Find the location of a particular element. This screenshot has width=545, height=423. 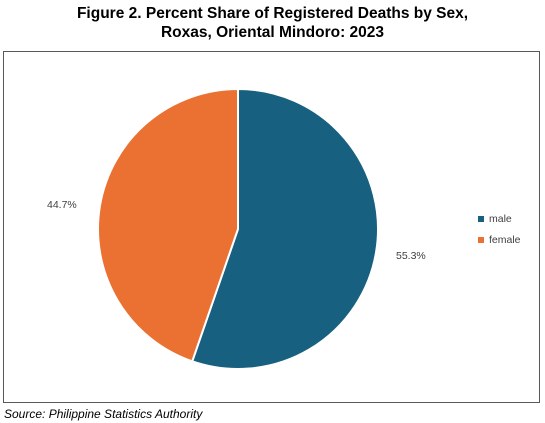

data-label-male: 55.3% is located at coordinates (411, 256).